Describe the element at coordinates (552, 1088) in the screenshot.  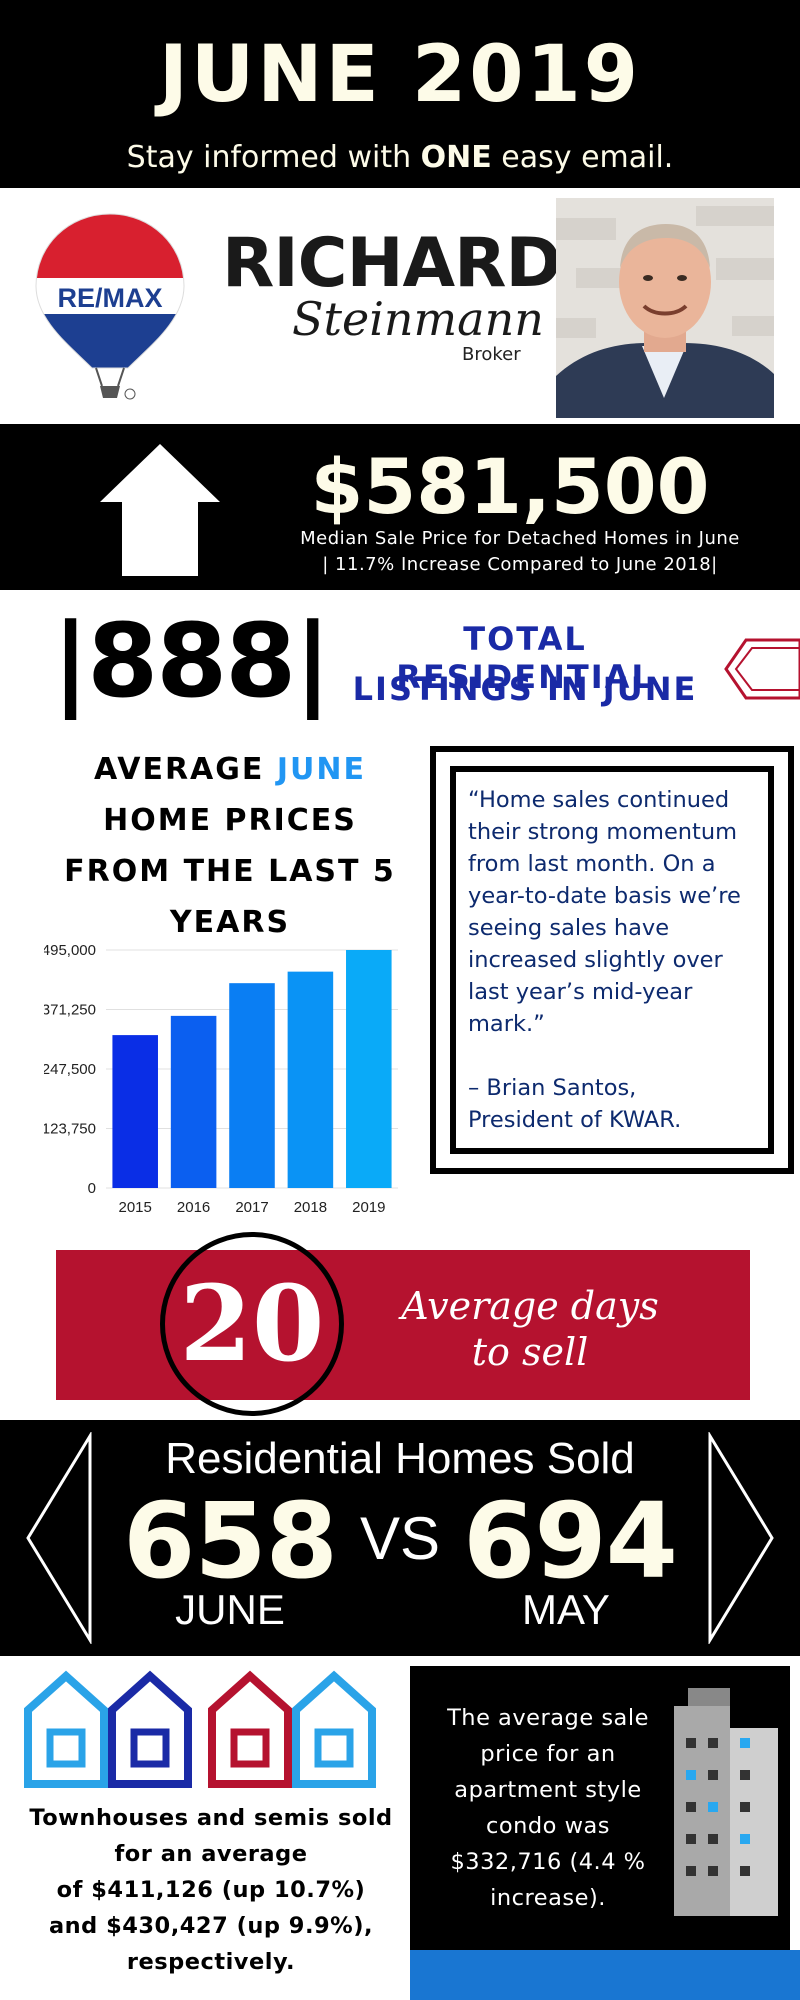
I see `quote-author: – Brian Santos,` at that location.